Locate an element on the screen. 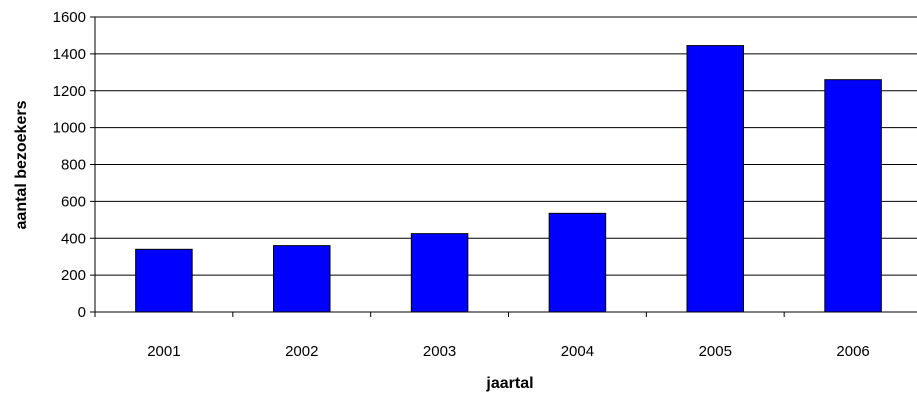  x-tick-label-2005: 2005 is located at coordinates (715, 351).